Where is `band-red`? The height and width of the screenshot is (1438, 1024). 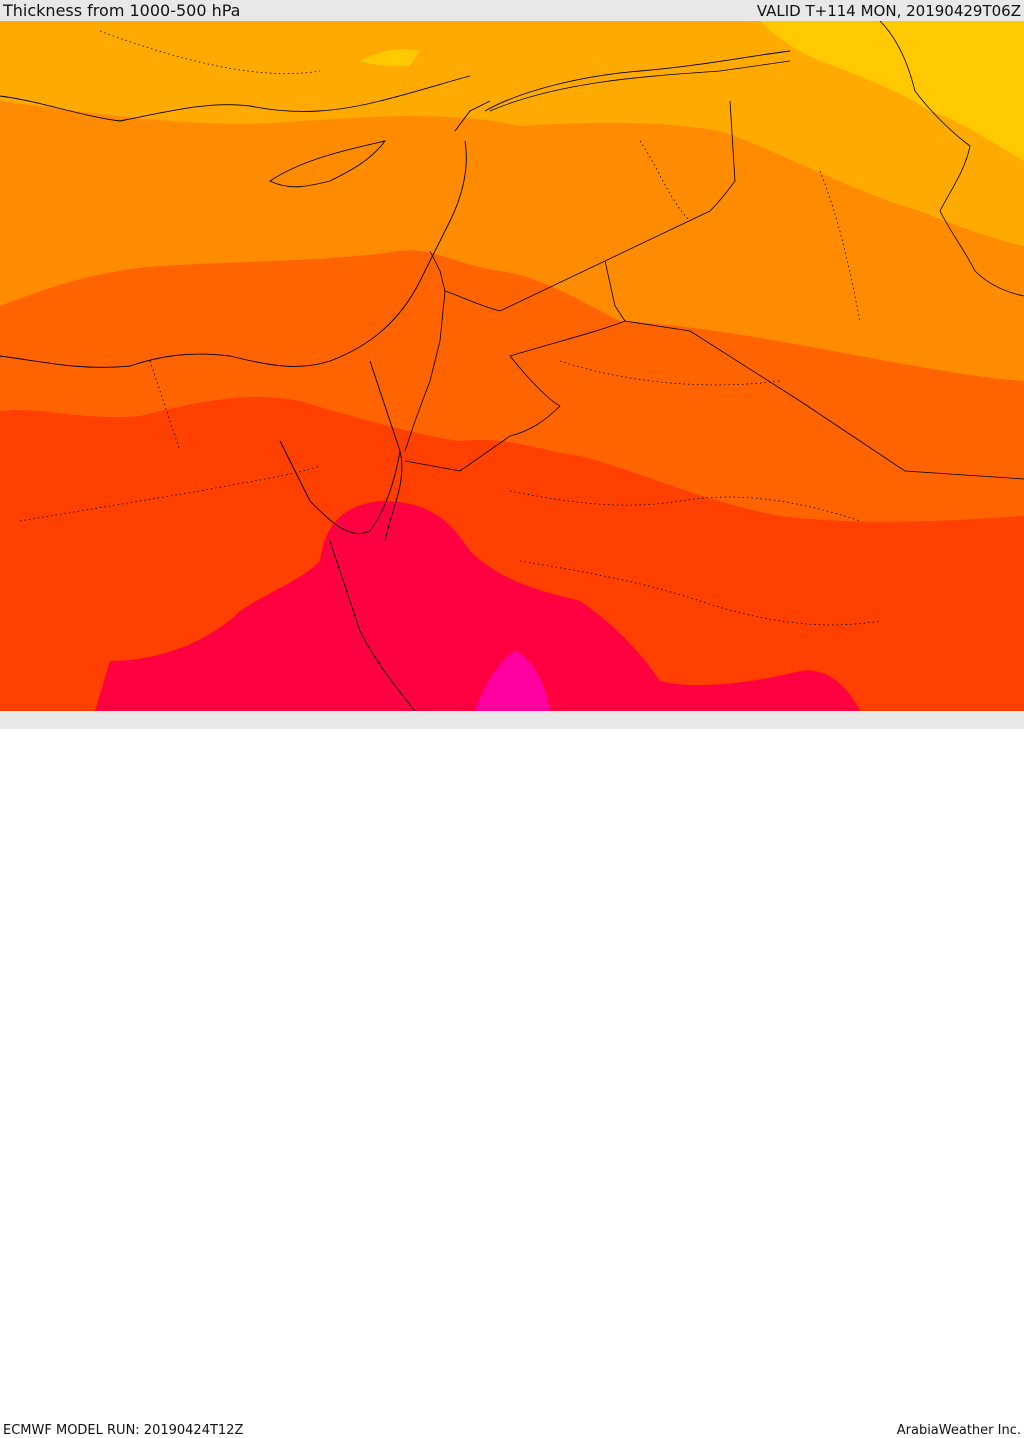
band-red is located at coordinates (477, 606).